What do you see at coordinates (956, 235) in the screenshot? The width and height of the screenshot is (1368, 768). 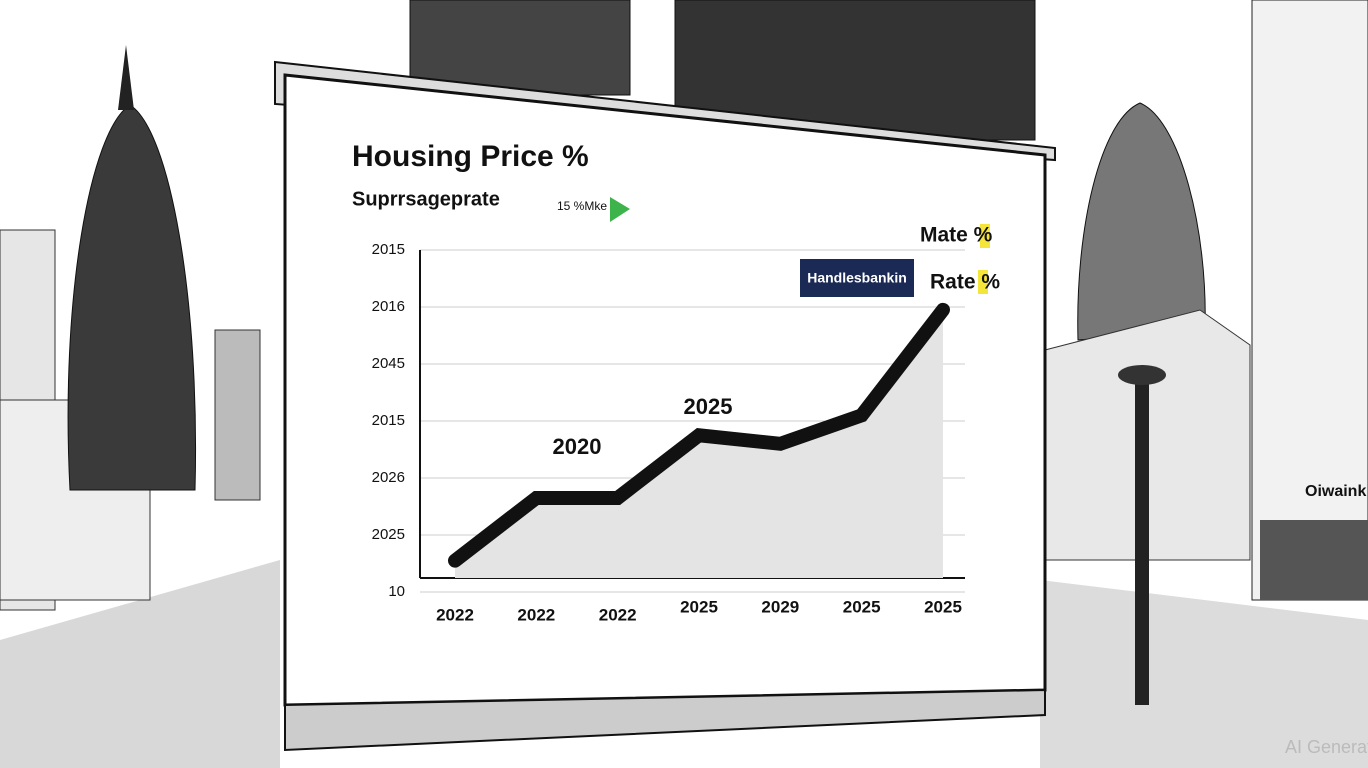 I see `legend-item: Mate %` at bounding box center [956, 235].